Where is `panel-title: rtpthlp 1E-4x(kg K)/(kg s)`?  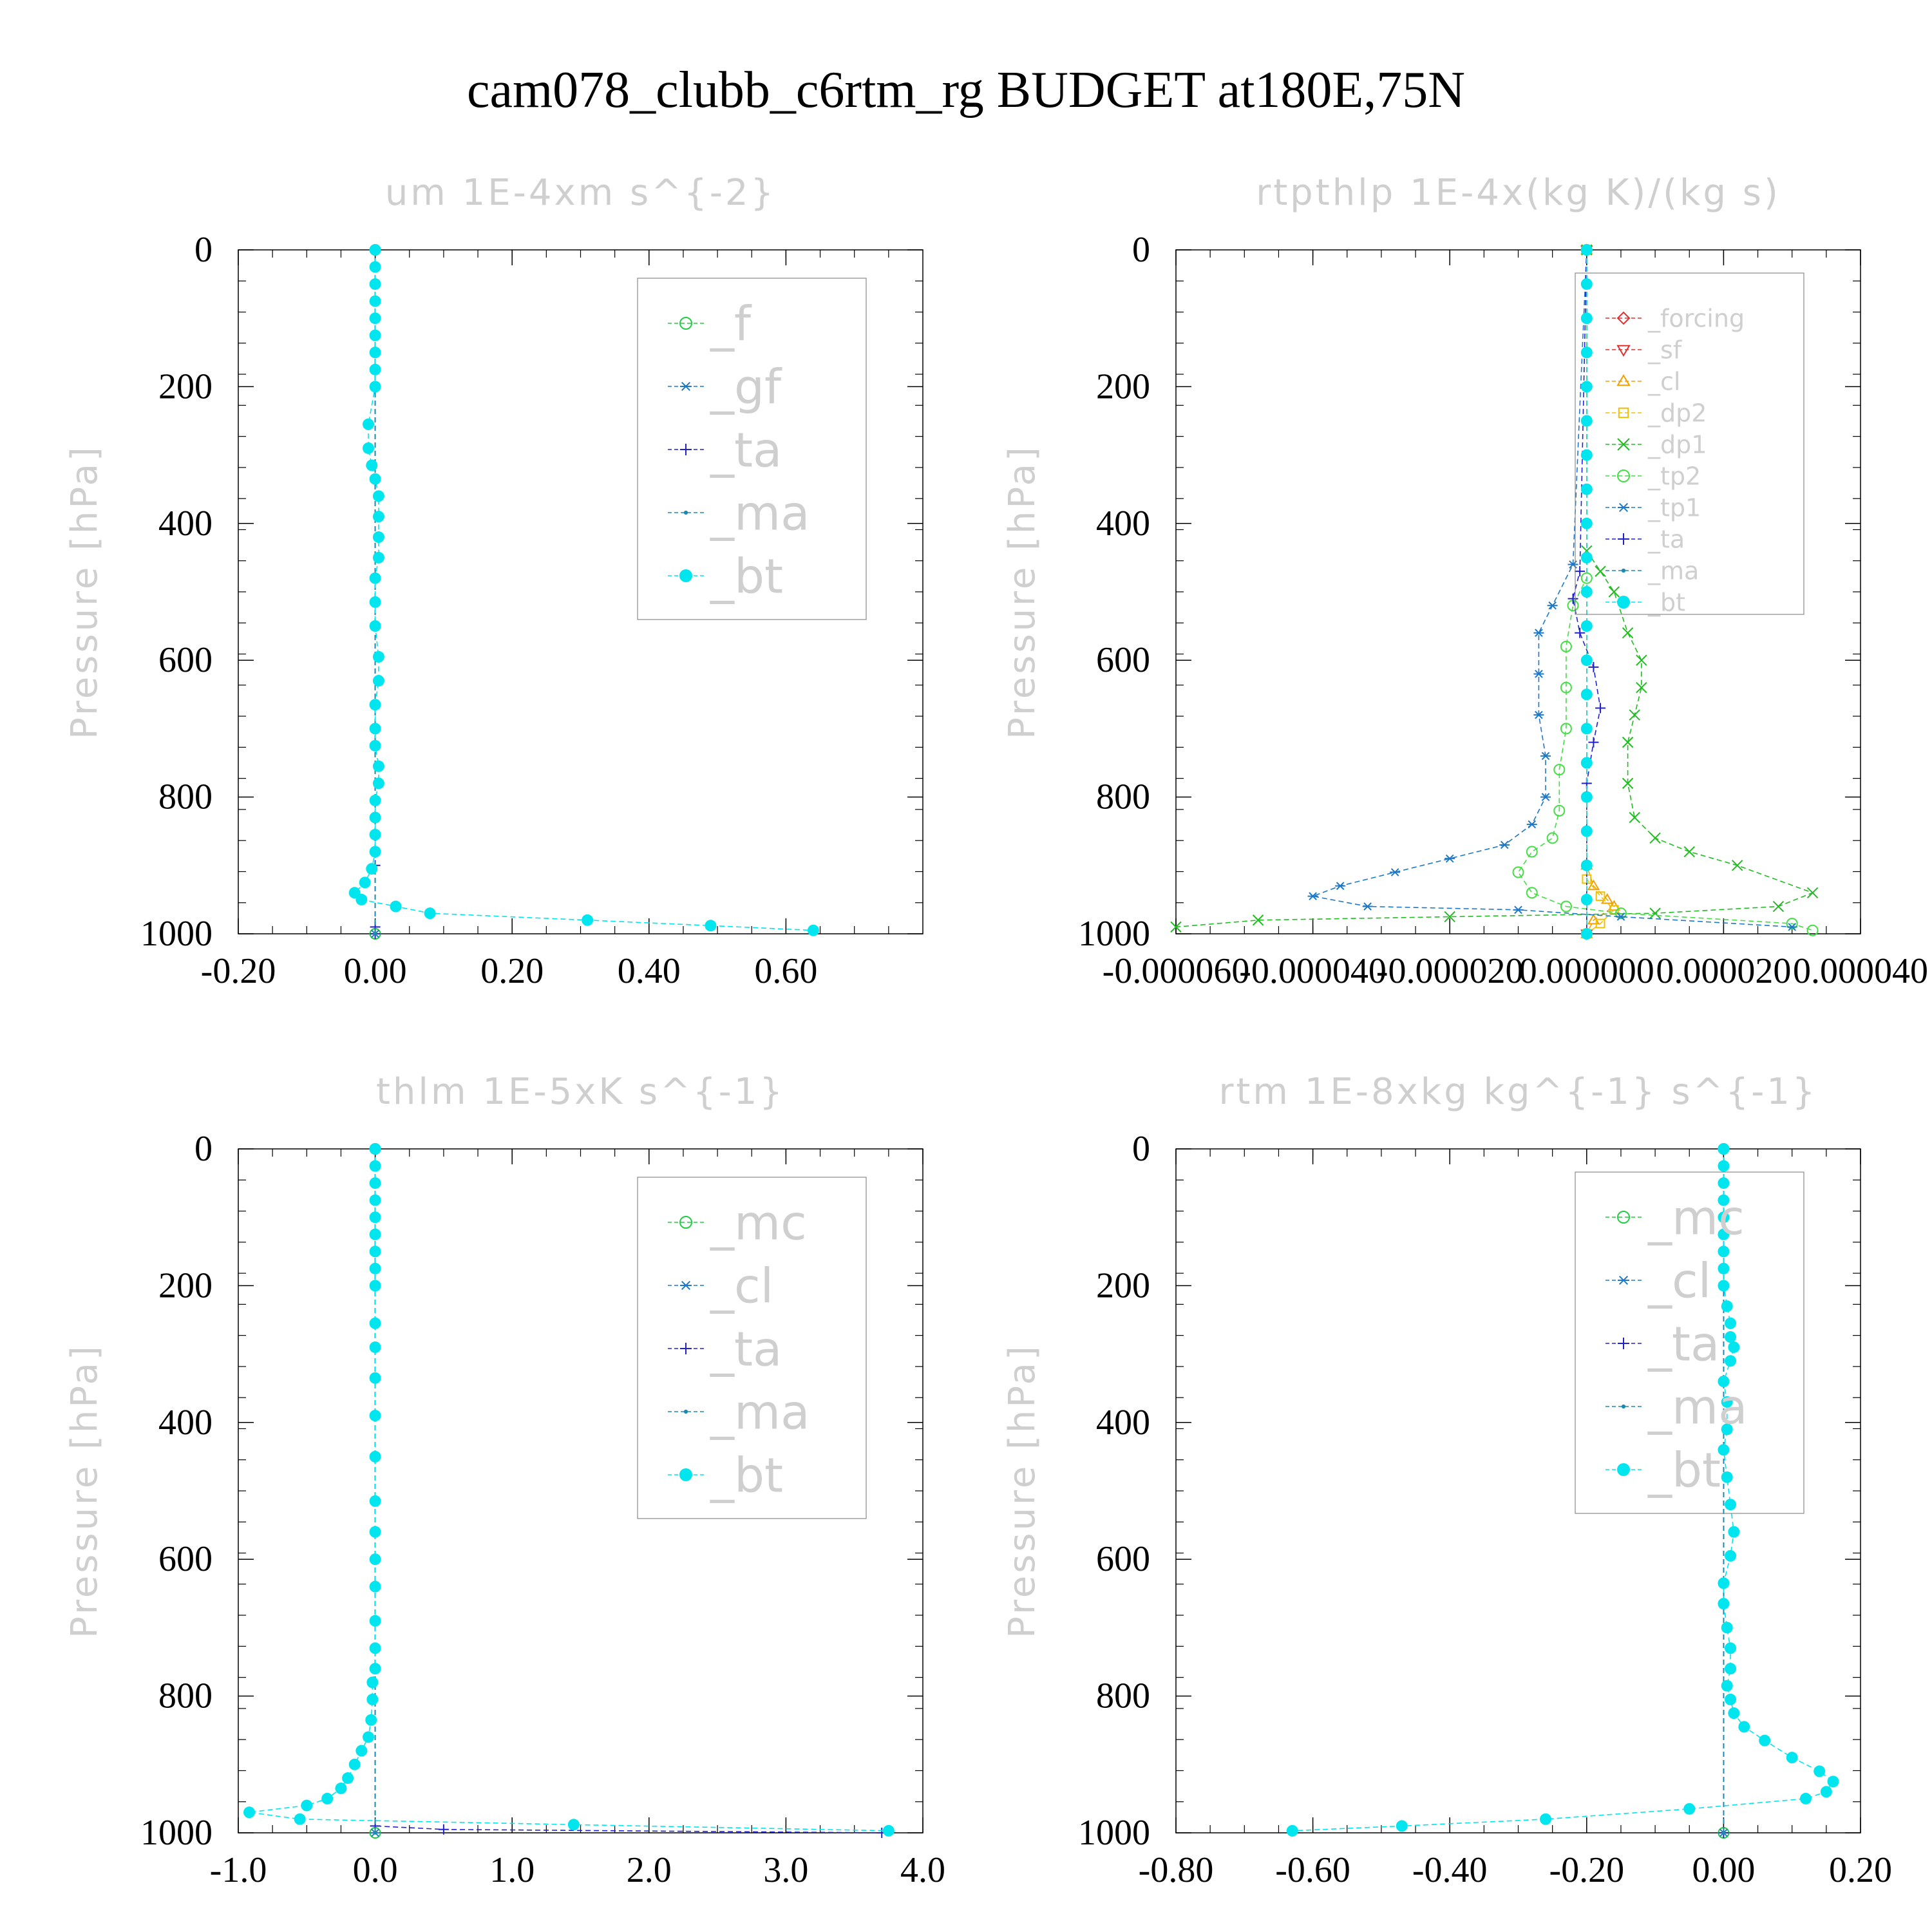
panel-title: rtpthlp 1E-4x(kg K)/(kg s) is located at coordinates (1518, 193).